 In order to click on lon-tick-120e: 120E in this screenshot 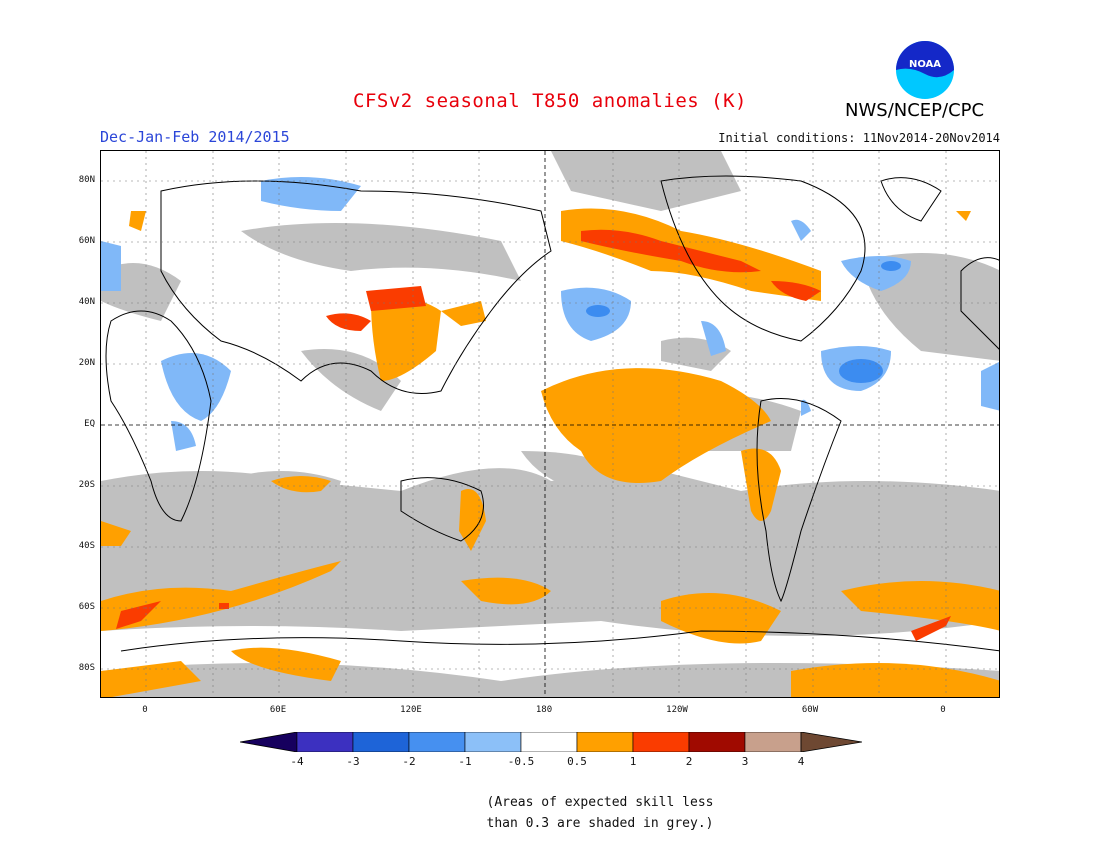, I will do `click(411, 710)`.